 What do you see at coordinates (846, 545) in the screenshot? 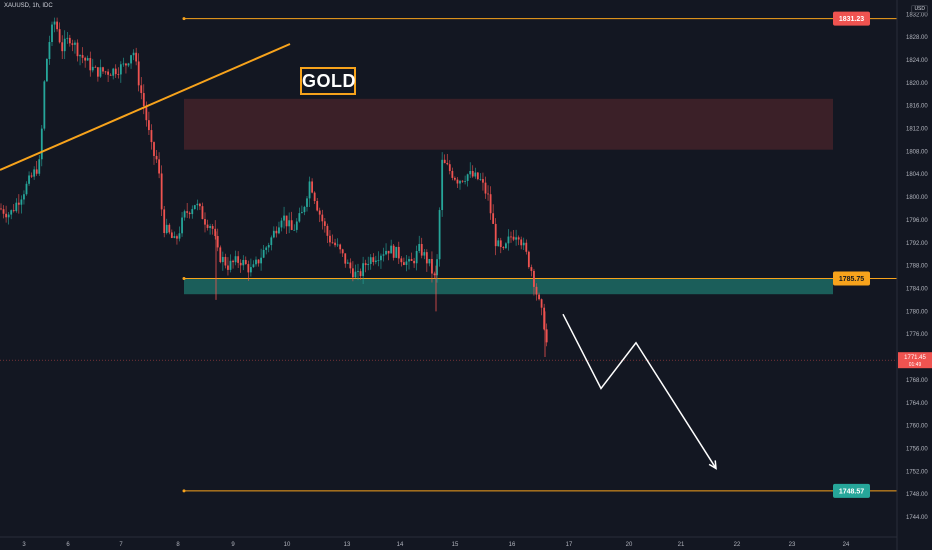
I see `time-tick-label: 24` at bounding box center [846, 545].